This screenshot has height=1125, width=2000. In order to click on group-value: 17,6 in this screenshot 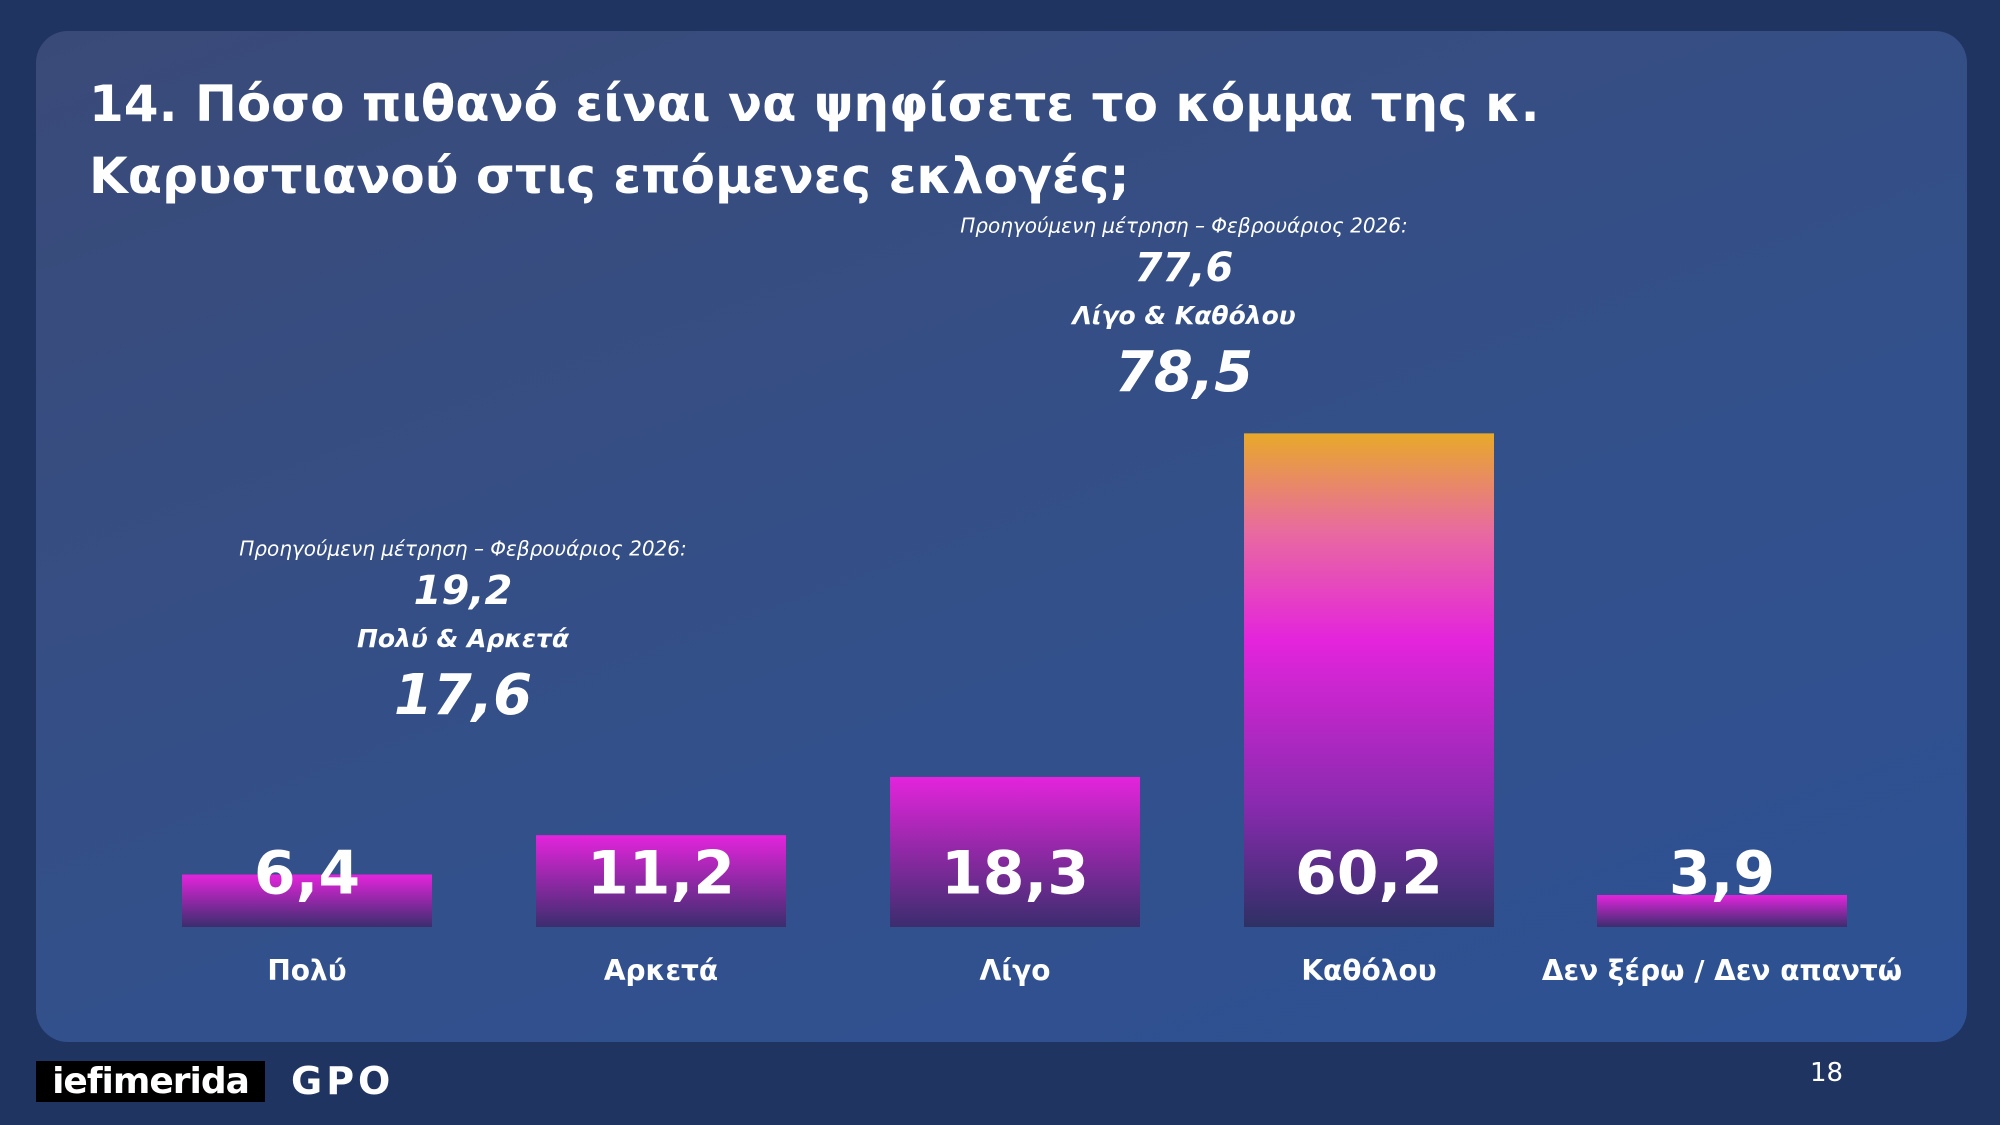, I will do `click(463, 695)`.